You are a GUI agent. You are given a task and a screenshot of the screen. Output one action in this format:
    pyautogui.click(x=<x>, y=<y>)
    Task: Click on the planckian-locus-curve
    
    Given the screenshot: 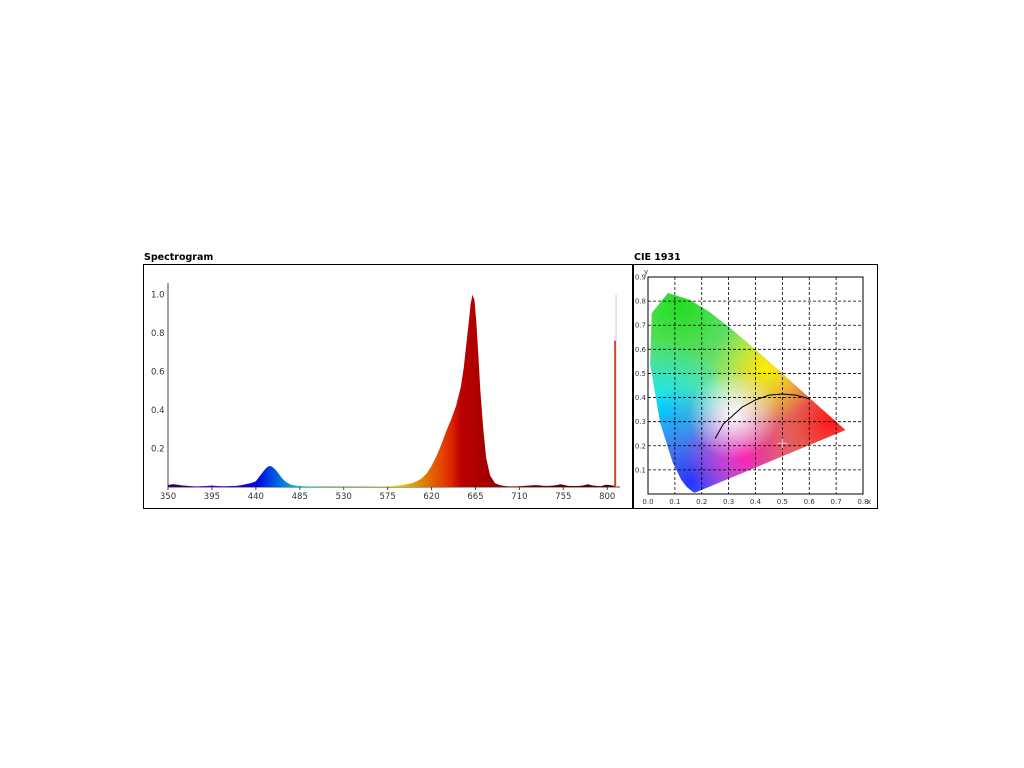 What is the action you would take?
    pyautogui.click(x=762, y=416)
    